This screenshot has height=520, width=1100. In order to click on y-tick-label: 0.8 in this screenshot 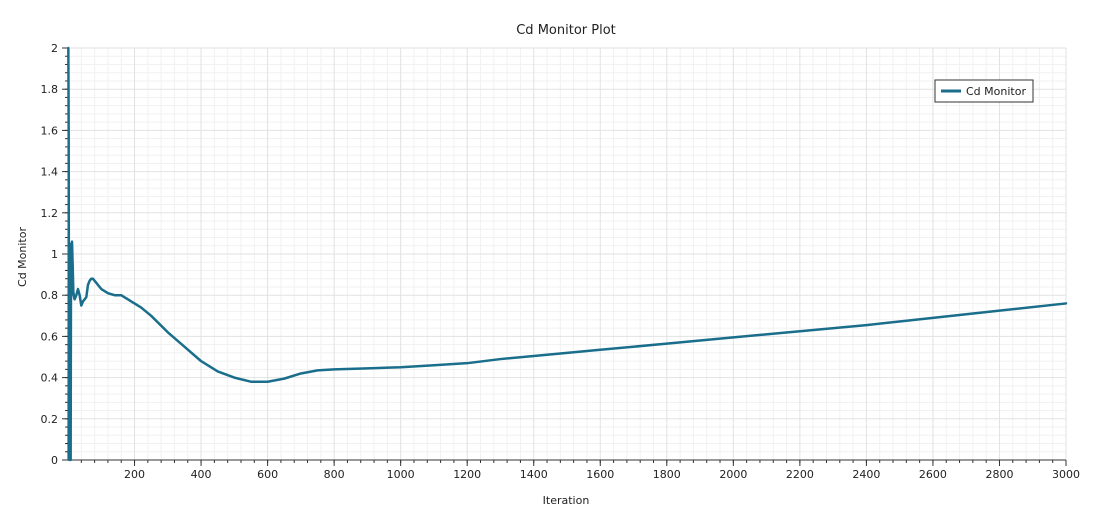, I will do `click(50, 295)`.